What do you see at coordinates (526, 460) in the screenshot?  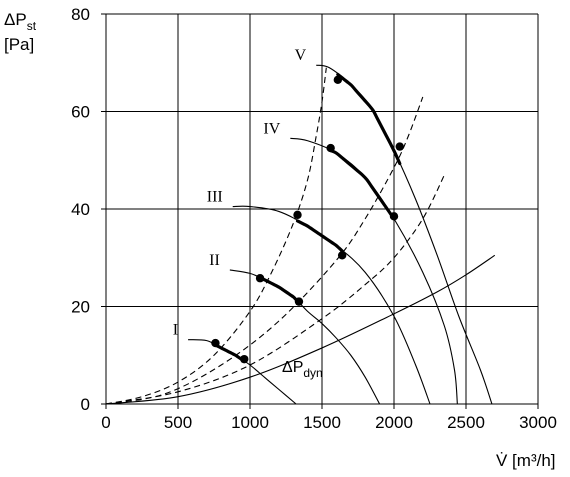 I see `x-axis-title: V̇ [m³/h]` at bounding box center [526, 460].